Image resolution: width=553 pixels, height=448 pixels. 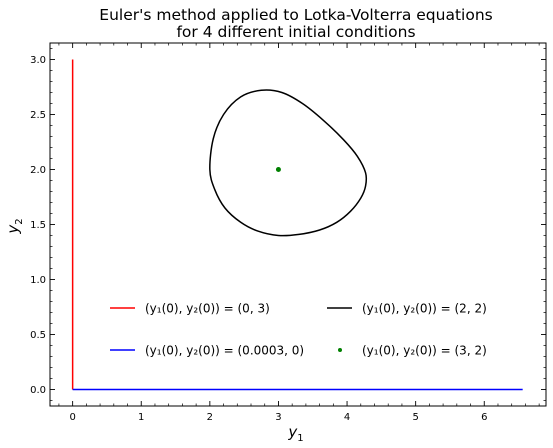 I want to click on x-tick-label: 1, so click(x=141, y=417).